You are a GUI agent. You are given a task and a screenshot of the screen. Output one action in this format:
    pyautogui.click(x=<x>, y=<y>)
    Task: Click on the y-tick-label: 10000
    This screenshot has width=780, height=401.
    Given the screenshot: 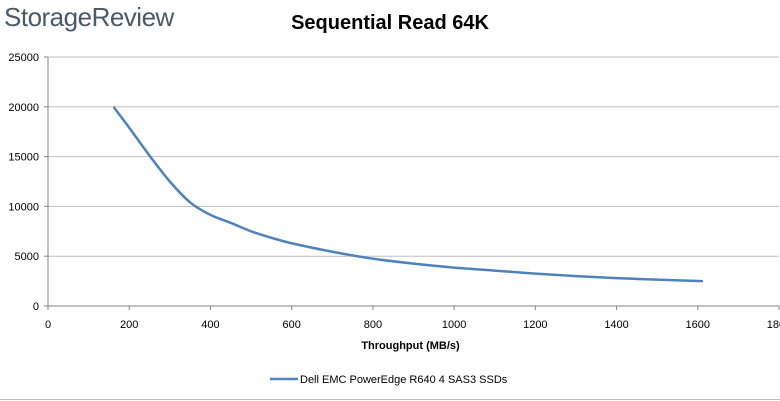 What is the action you would take?
    pyautogui.click(x=23, y=207)
    